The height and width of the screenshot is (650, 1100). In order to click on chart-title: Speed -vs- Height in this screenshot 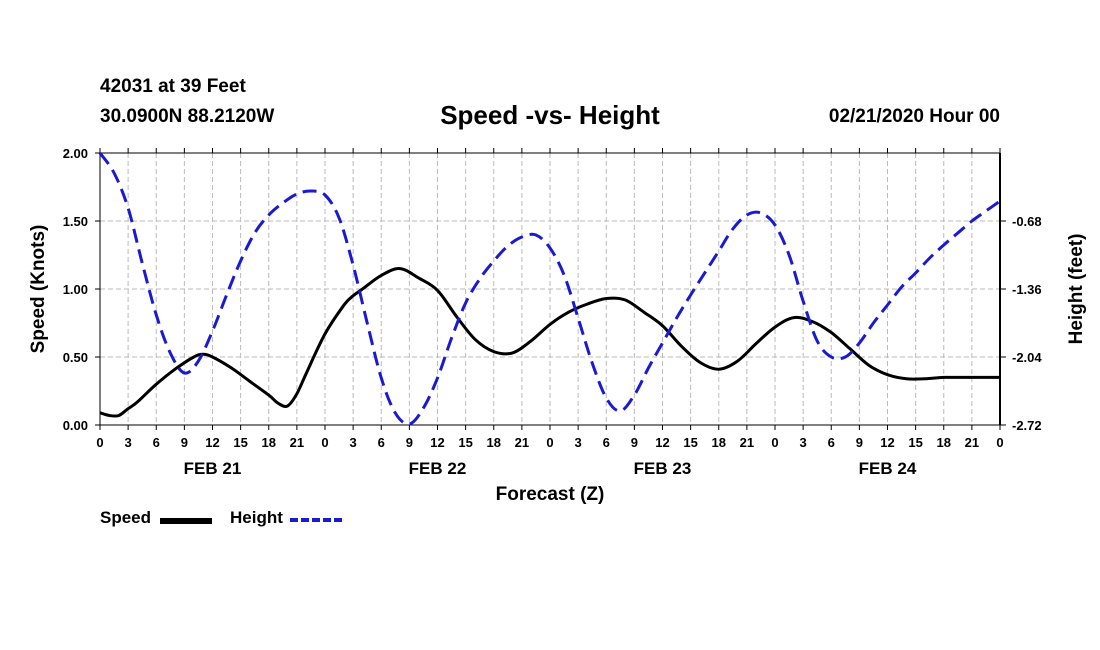, I will do `click(550, 115)`.